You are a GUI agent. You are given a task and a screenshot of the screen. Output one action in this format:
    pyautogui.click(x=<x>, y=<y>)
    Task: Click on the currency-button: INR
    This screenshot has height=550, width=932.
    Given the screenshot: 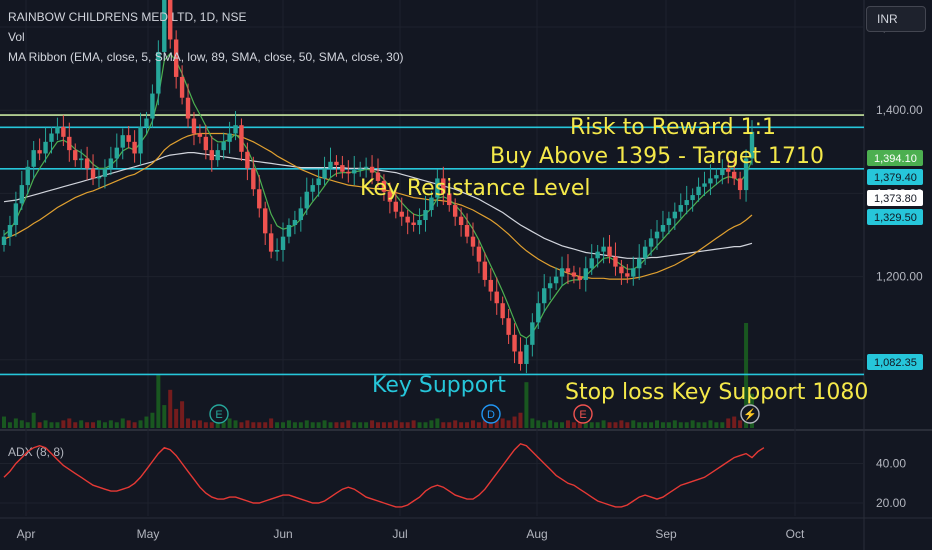 What is the action you would take?
    pyautogui.click(x=896, y=19)
    